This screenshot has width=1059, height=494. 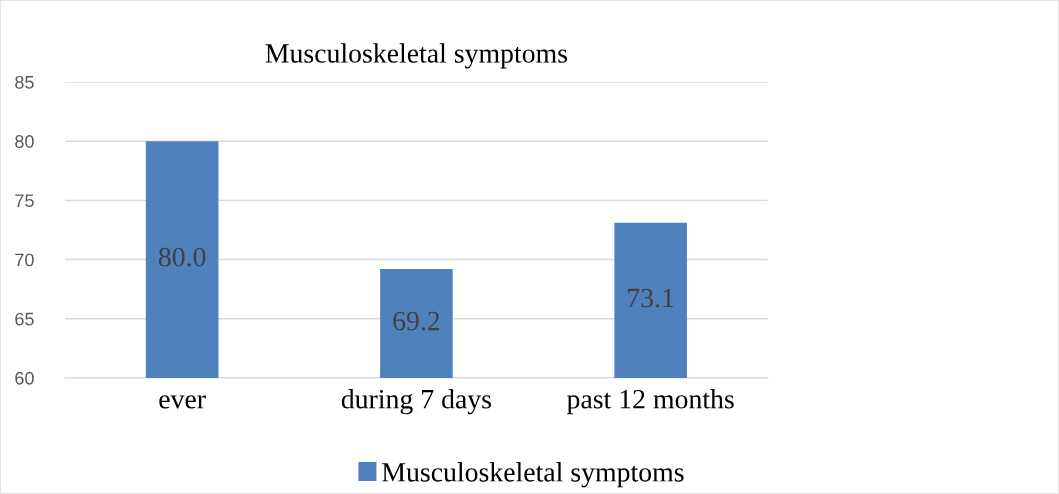 What do you see at coordinates (416, 402) in the screenshot?
I see `x-tick-label: during 7 days` at bounding box center [416, 402].